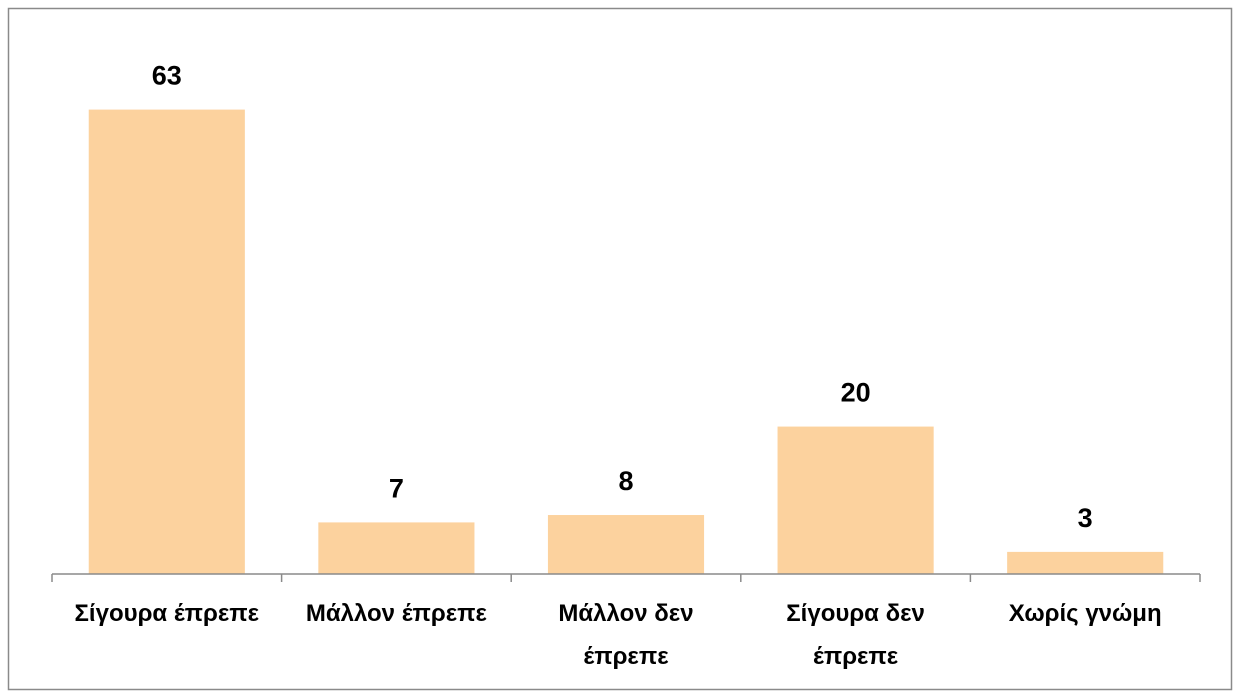  Describe the element at coordinates (1085, 613) in the screenshot. I see `x-tick-label: Χωρίς γνώμη` at that location.